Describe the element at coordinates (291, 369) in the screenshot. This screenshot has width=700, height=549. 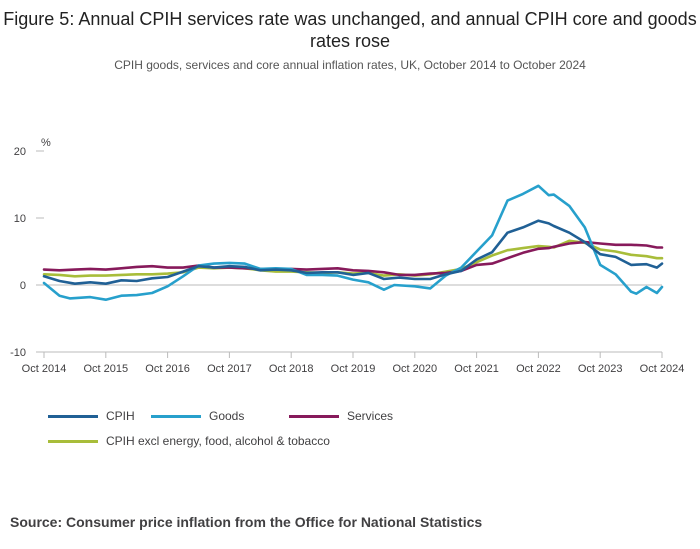
I see `x-tick-label: Oct 2018` at that location.